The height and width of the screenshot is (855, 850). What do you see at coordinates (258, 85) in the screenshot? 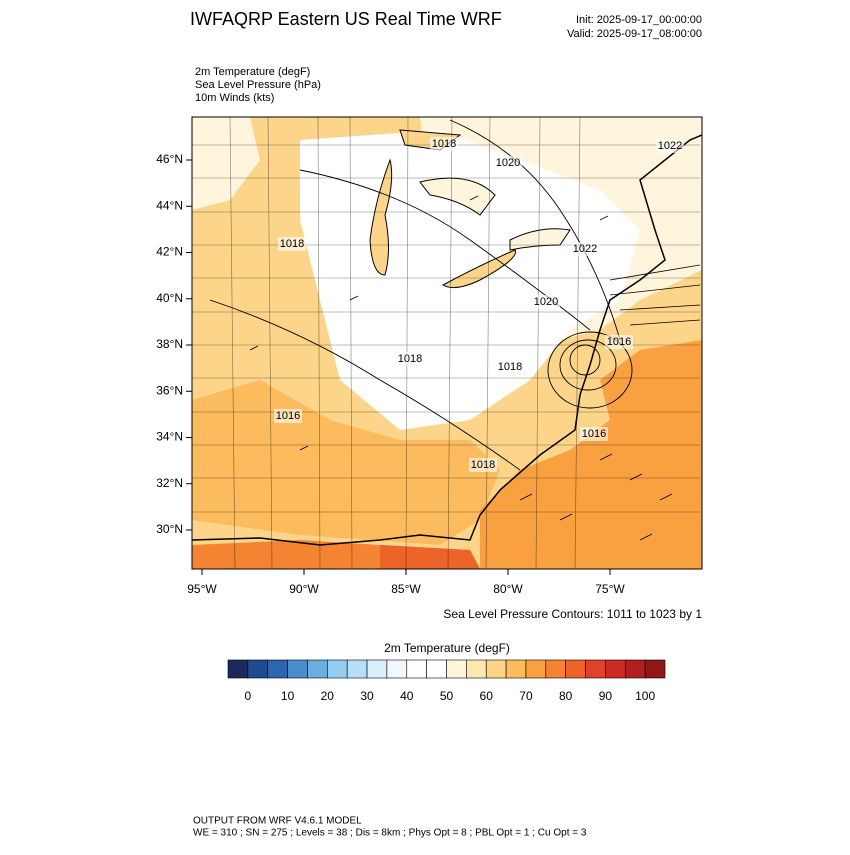
I see `field-label: Sea Level Pressure (hPa)` at bounding box center [258, 85].